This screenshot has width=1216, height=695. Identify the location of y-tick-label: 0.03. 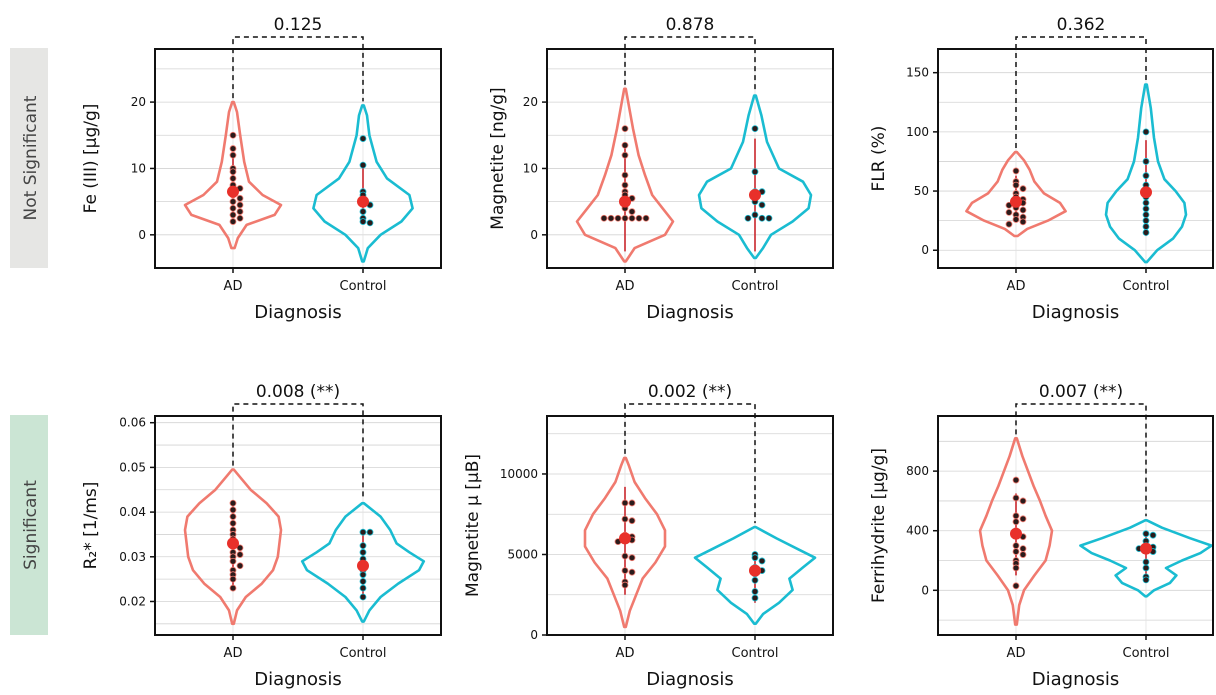
(132, 557).